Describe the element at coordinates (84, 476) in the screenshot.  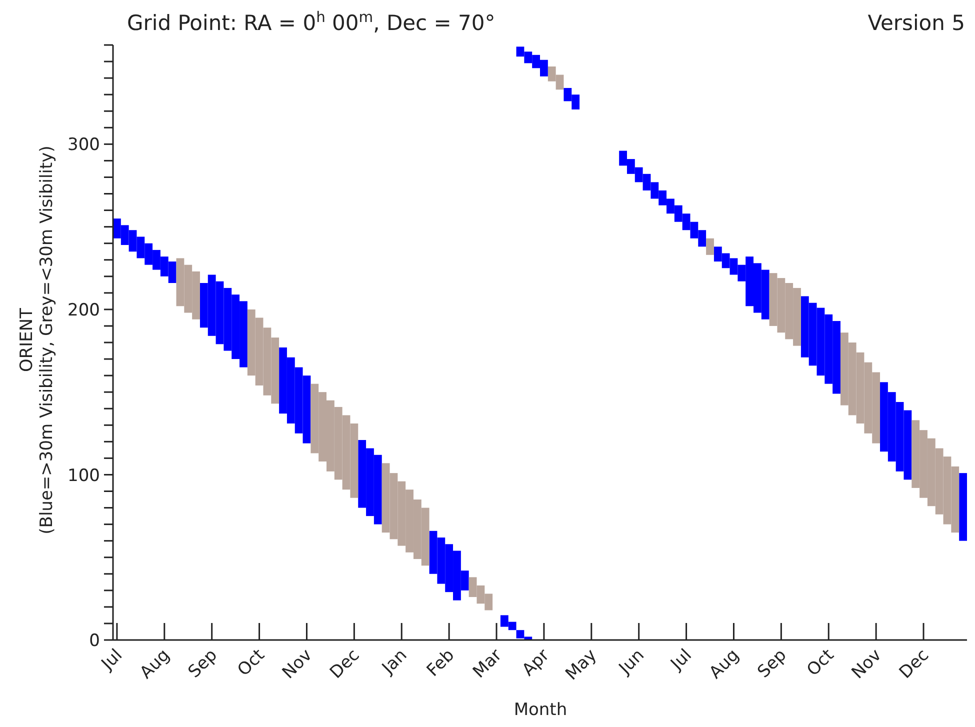
I see `y-tick-label: 100` at that location.